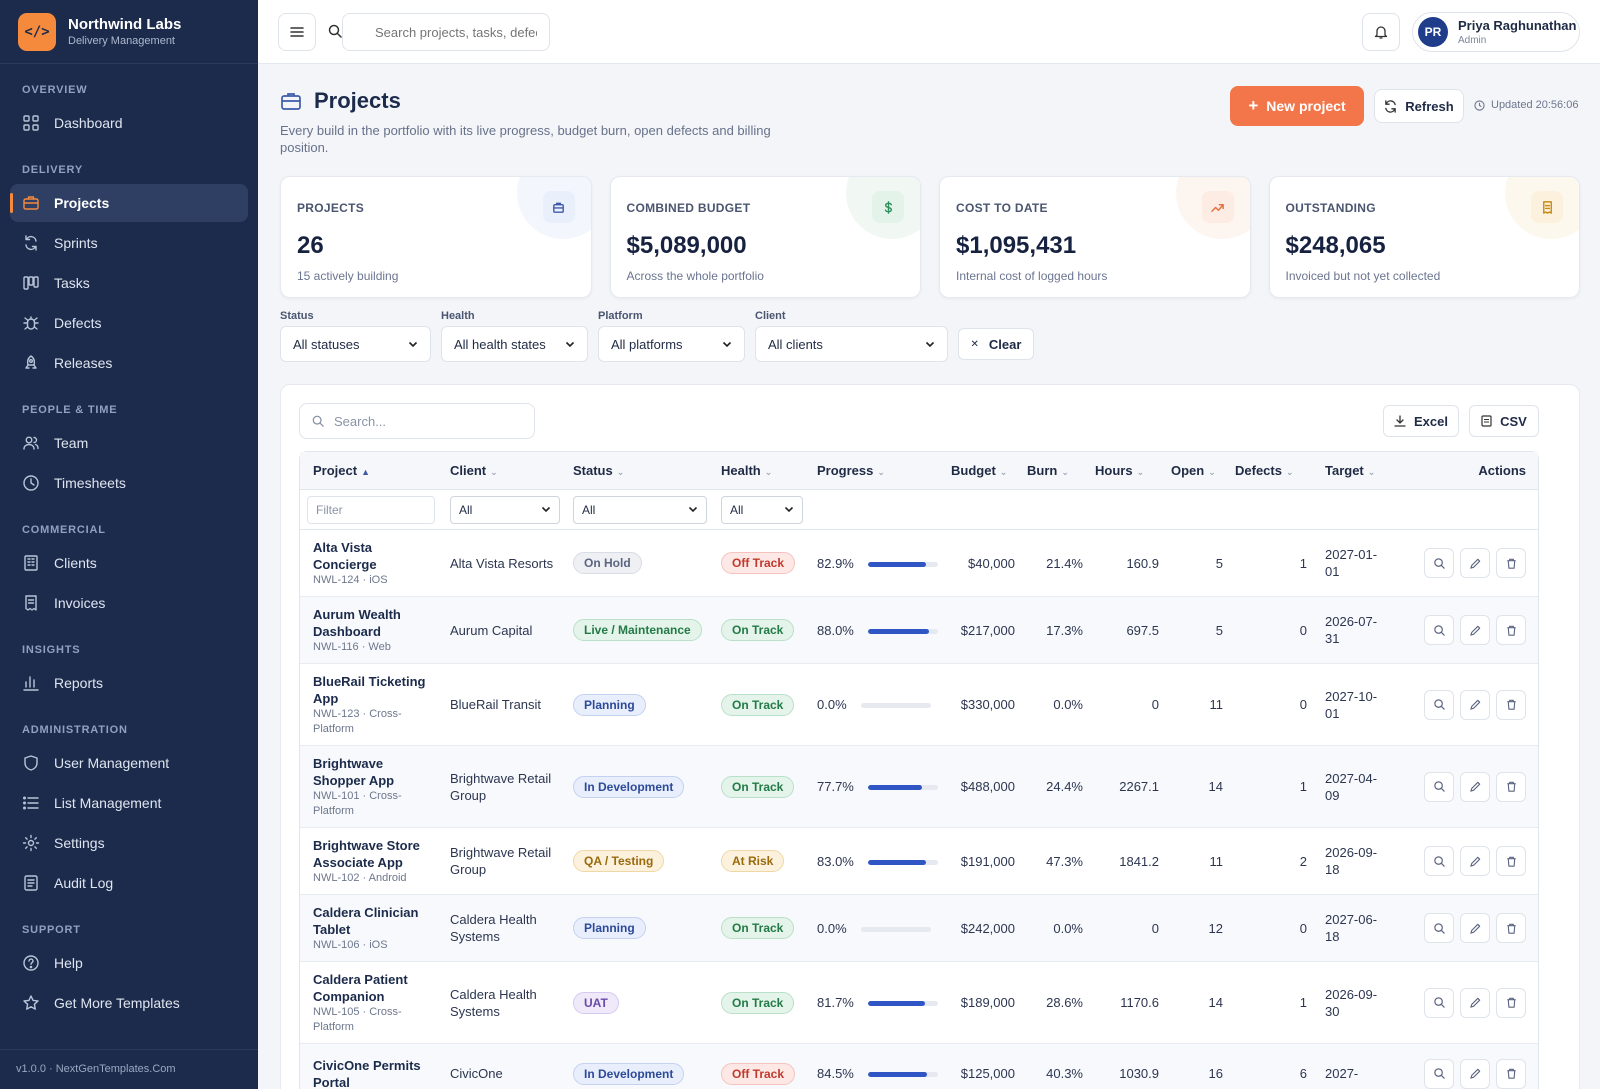  What do you see at coordinates (1381, 32) in the screenshot?
I see `notifications-button` at bounding box center [1381, 32].